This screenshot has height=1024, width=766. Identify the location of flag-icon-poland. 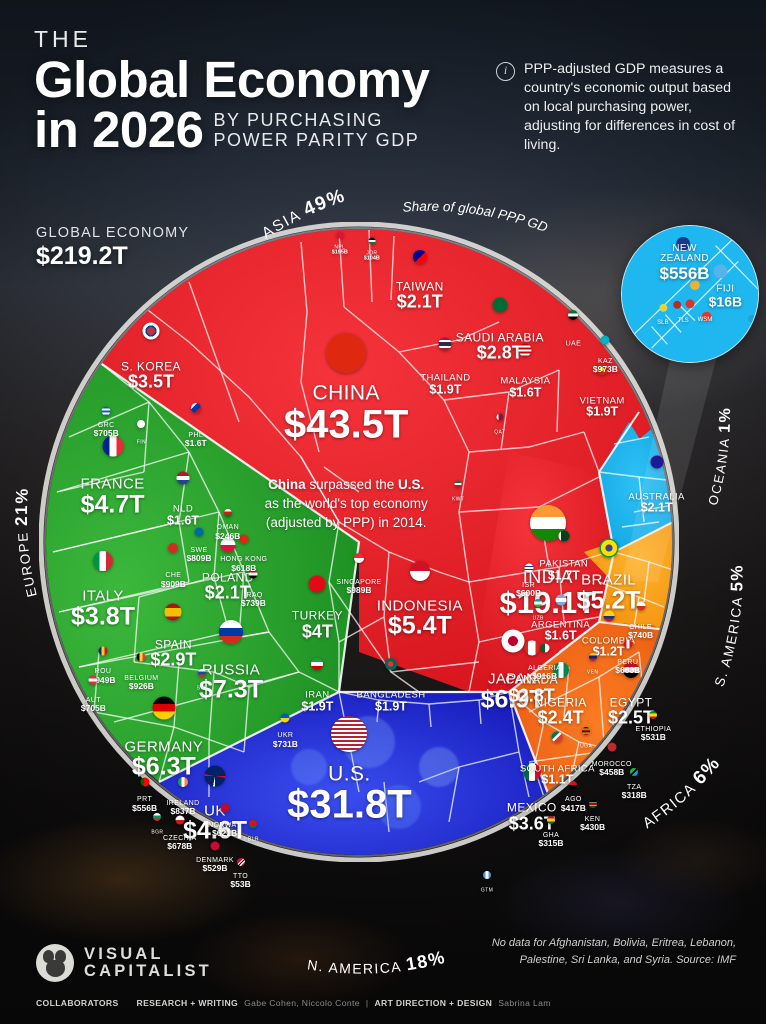
(228, 545).